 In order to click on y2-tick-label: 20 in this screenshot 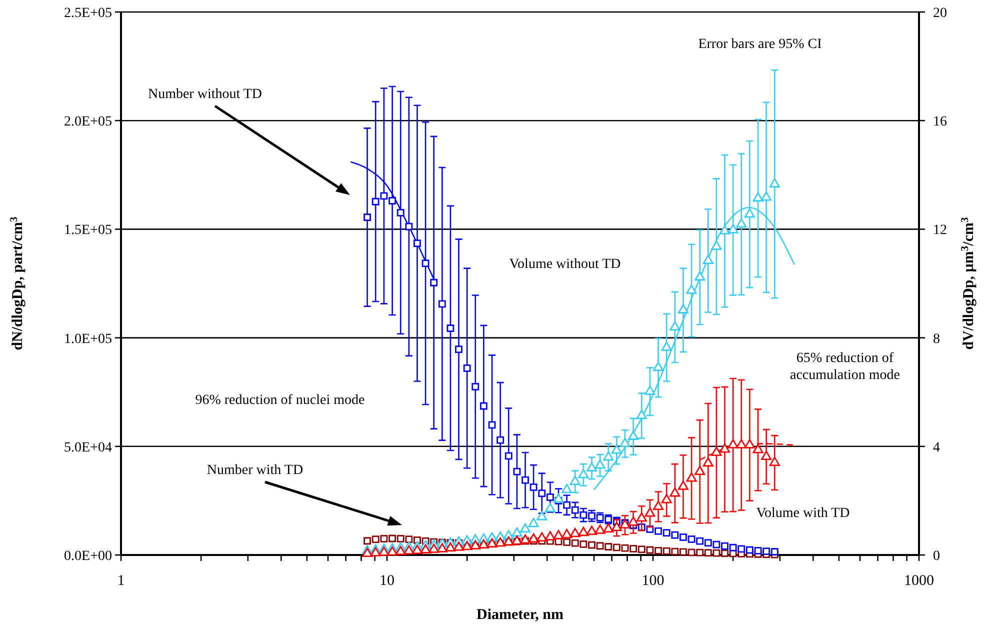, I will do `click(940, 13)`.